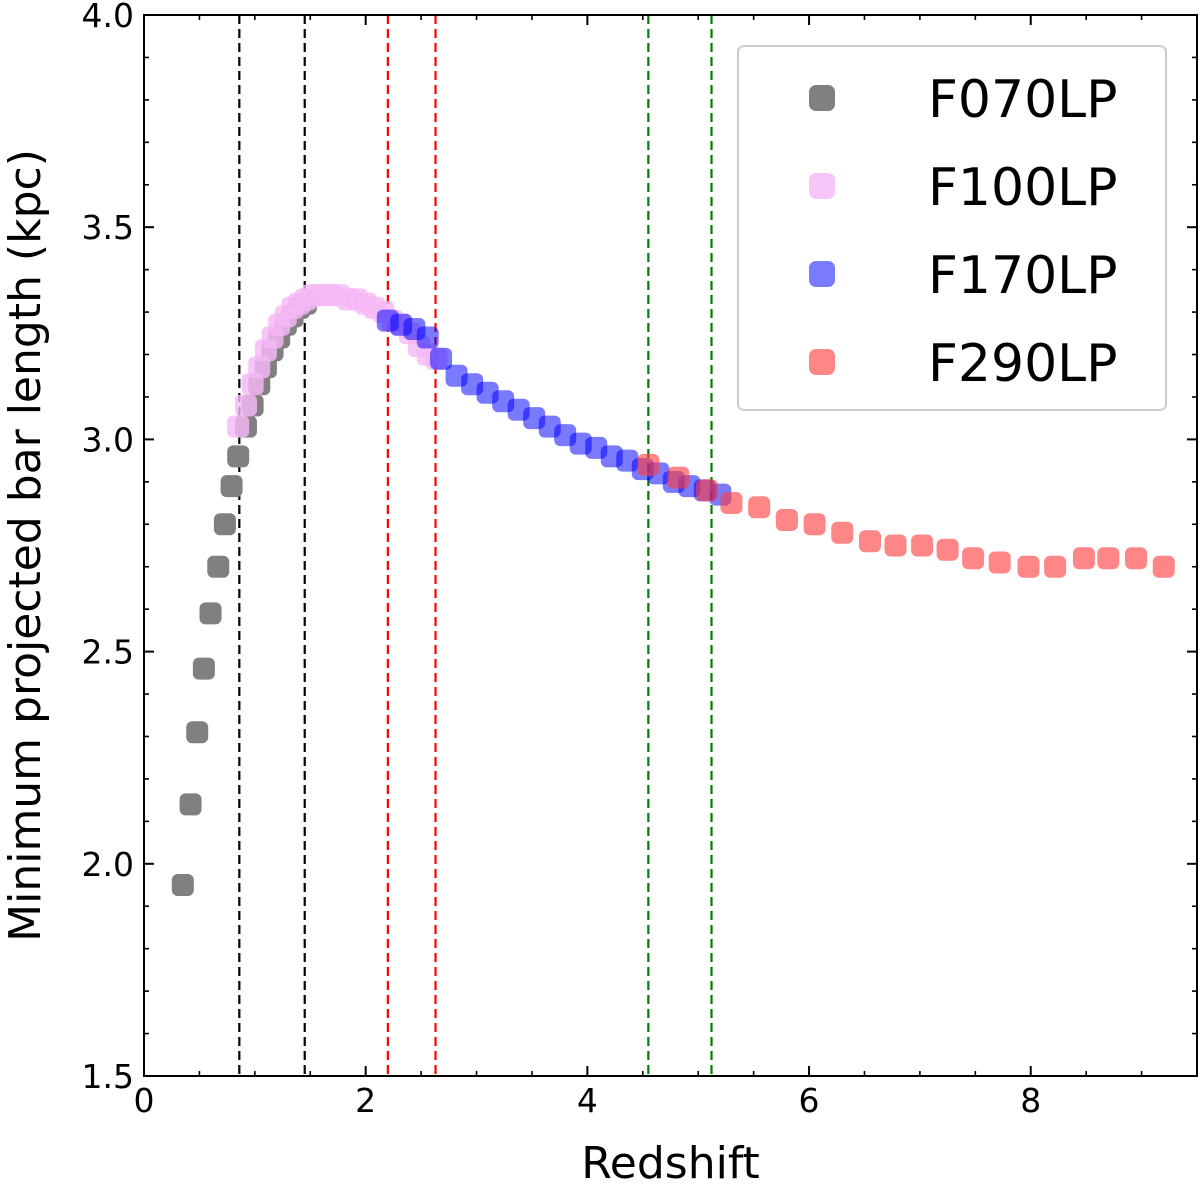  What do you see at coordinates (108, 864) in the screenshot?
I see `y-tick-label: 2.0` at bounding box center [108, 864].